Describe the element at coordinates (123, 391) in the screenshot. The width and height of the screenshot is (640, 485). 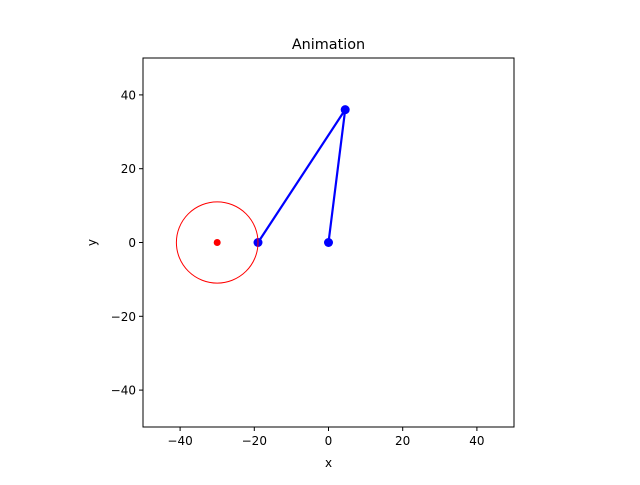
I see `y-tick-label: −40` at that location.